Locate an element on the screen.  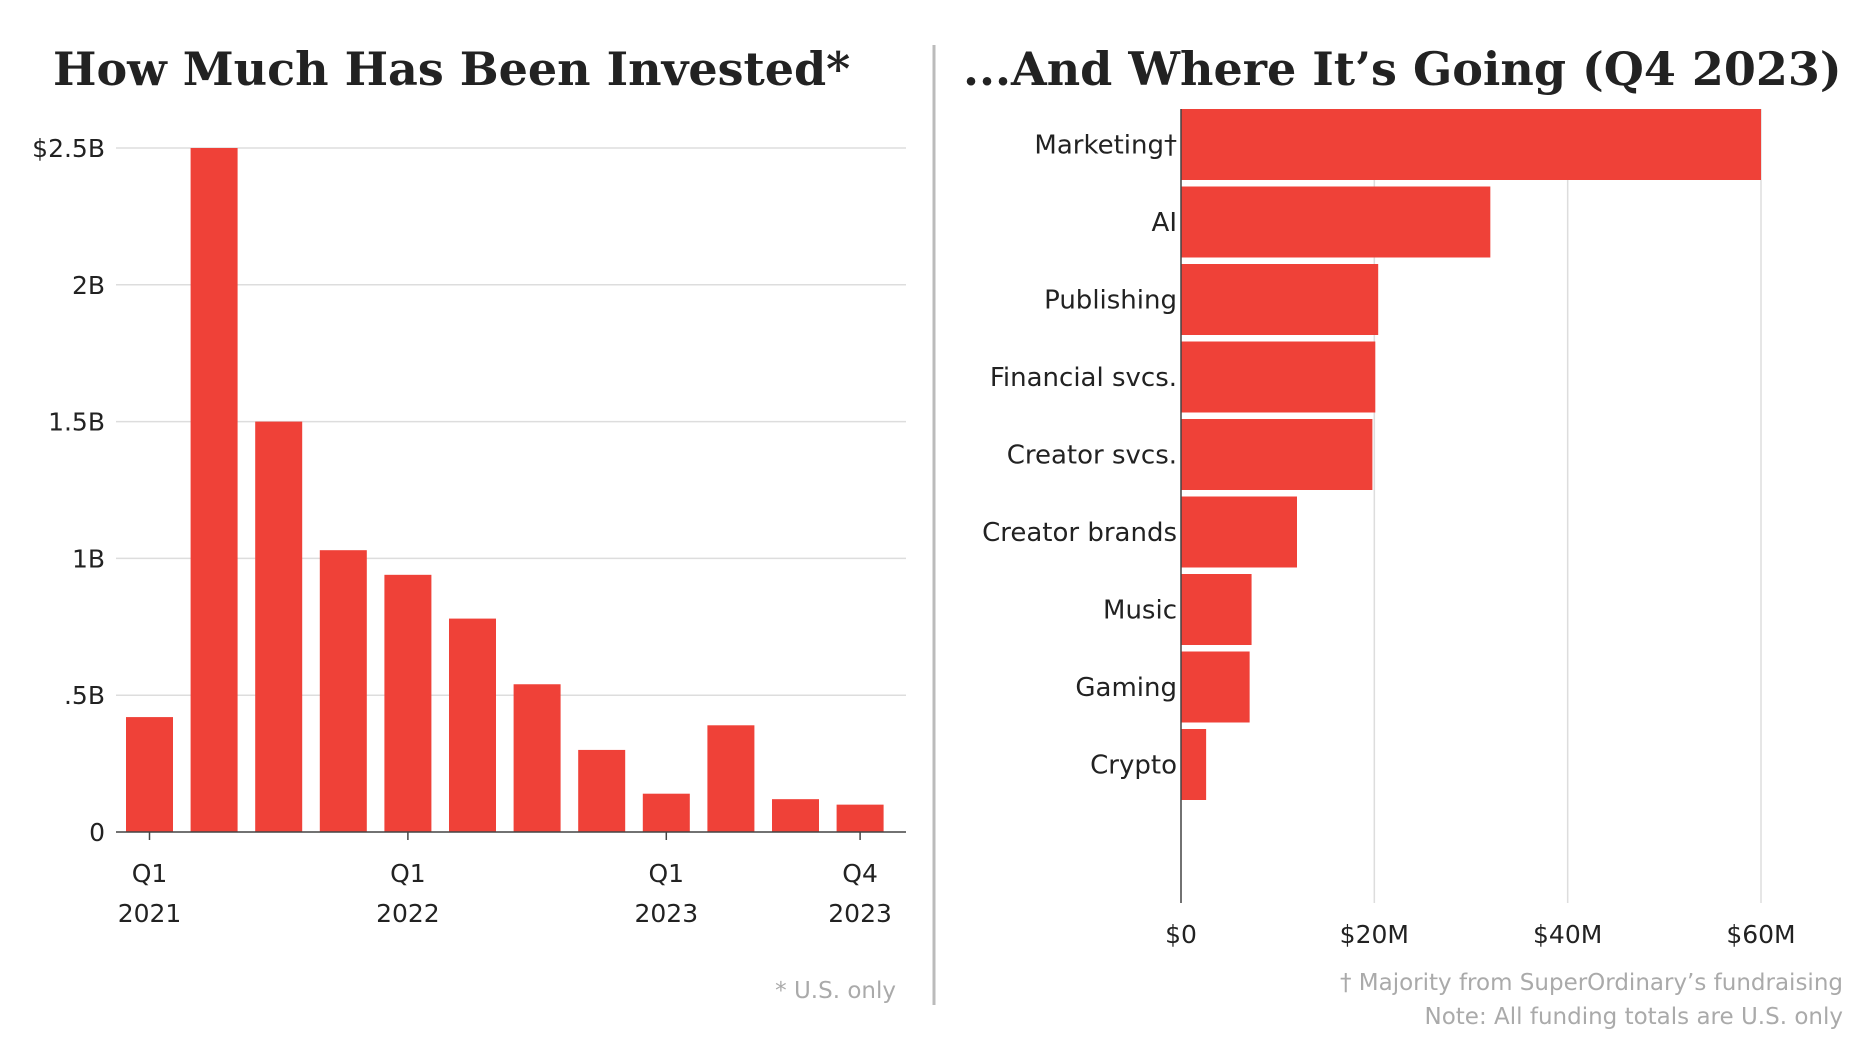
category-label: Financial svcs. is located at coordinates (1083, 378).